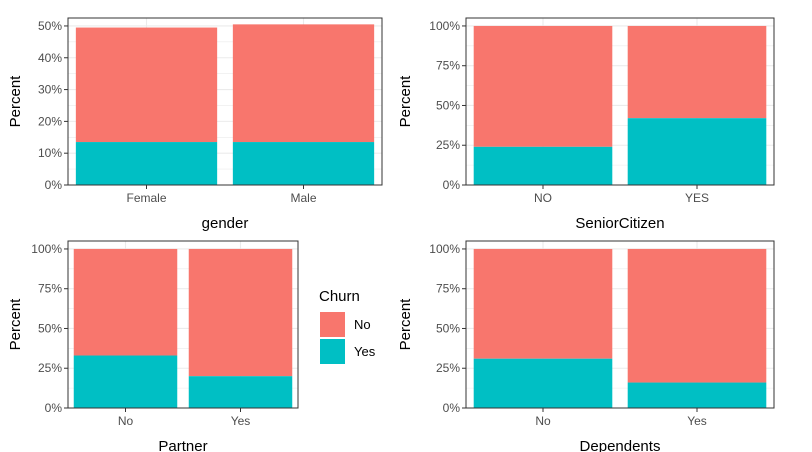  Describe the element at coordinates (697, 198) in the screenshot. I see `x-tick-label: YES` at that location.